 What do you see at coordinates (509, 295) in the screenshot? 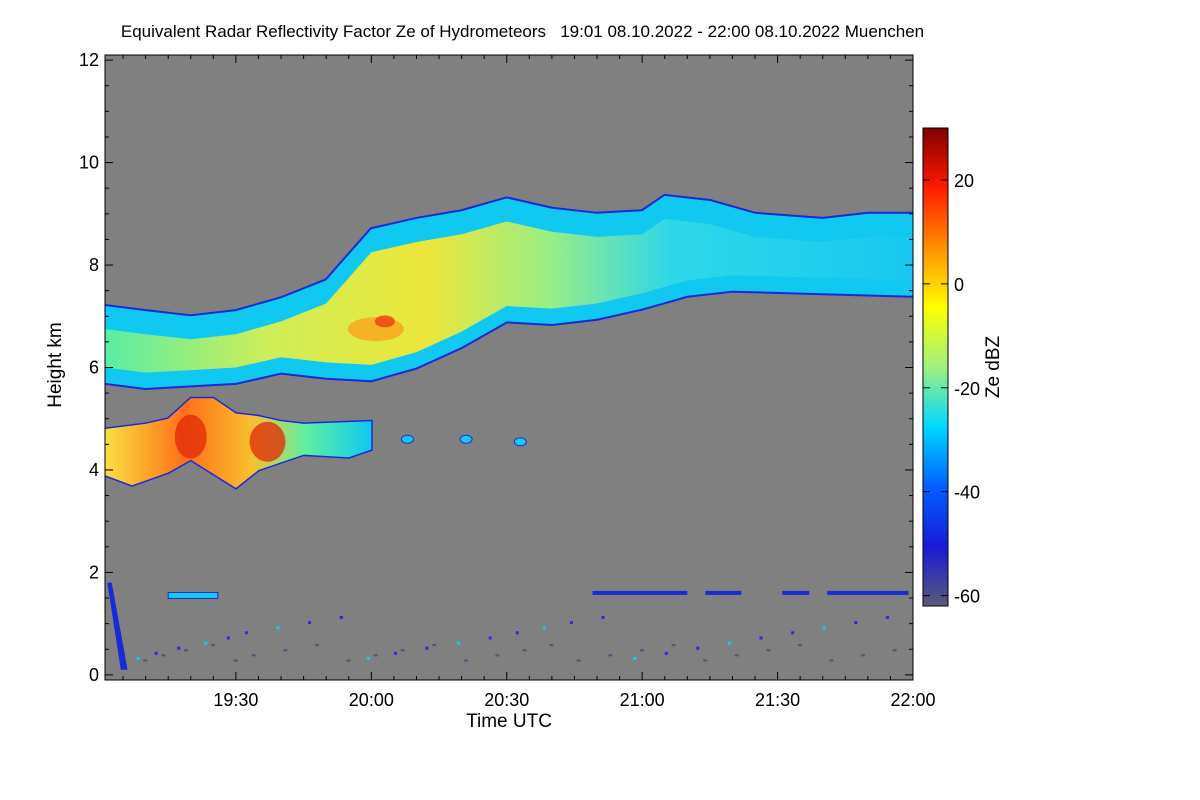
I see `upper-cloud-core` at bounding box center [509, 295].